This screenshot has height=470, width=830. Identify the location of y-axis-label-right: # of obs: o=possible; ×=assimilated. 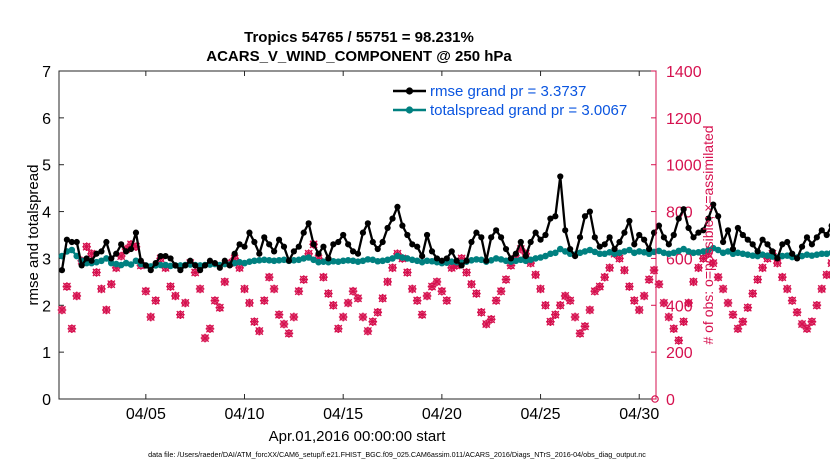
(708, 234).